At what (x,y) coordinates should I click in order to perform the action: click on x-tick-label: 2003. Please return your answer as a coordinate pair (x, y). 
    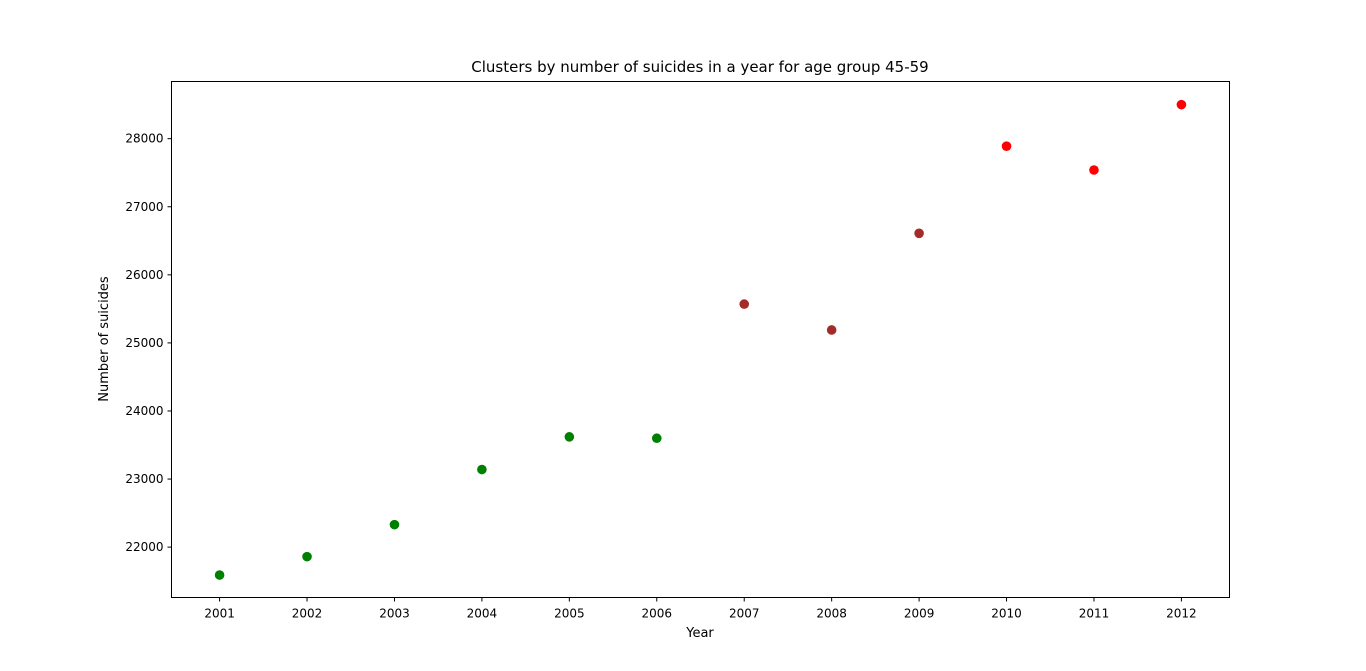
    Looking at the image, I should click on (394, 614).